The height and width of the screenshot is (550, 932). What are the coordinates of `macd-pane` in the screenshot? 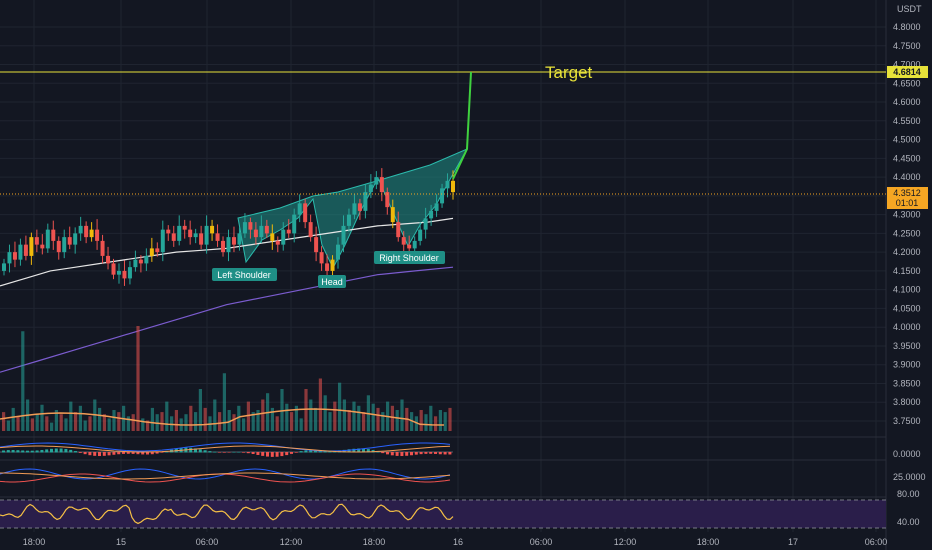 It's located at (226, 449).